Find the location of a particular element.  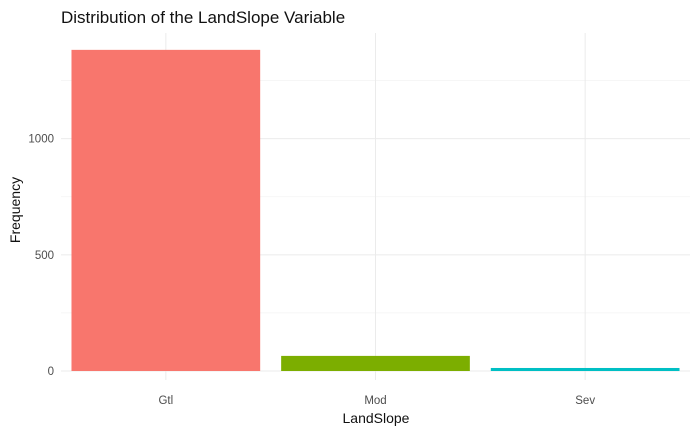

x-axis-ticks: Gtl Mod Sev is located at coordinates (376, 401).